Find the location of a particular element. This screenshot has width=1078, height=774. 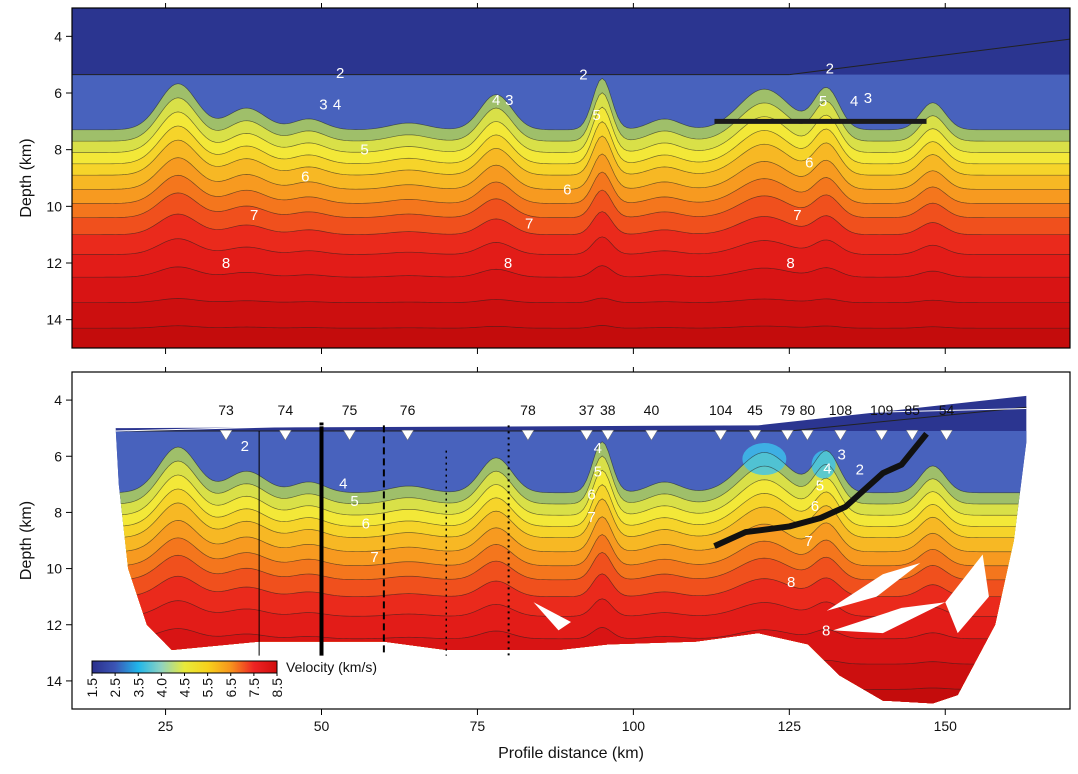

x-tick-label: 50 is located at coordinates (322, 726).